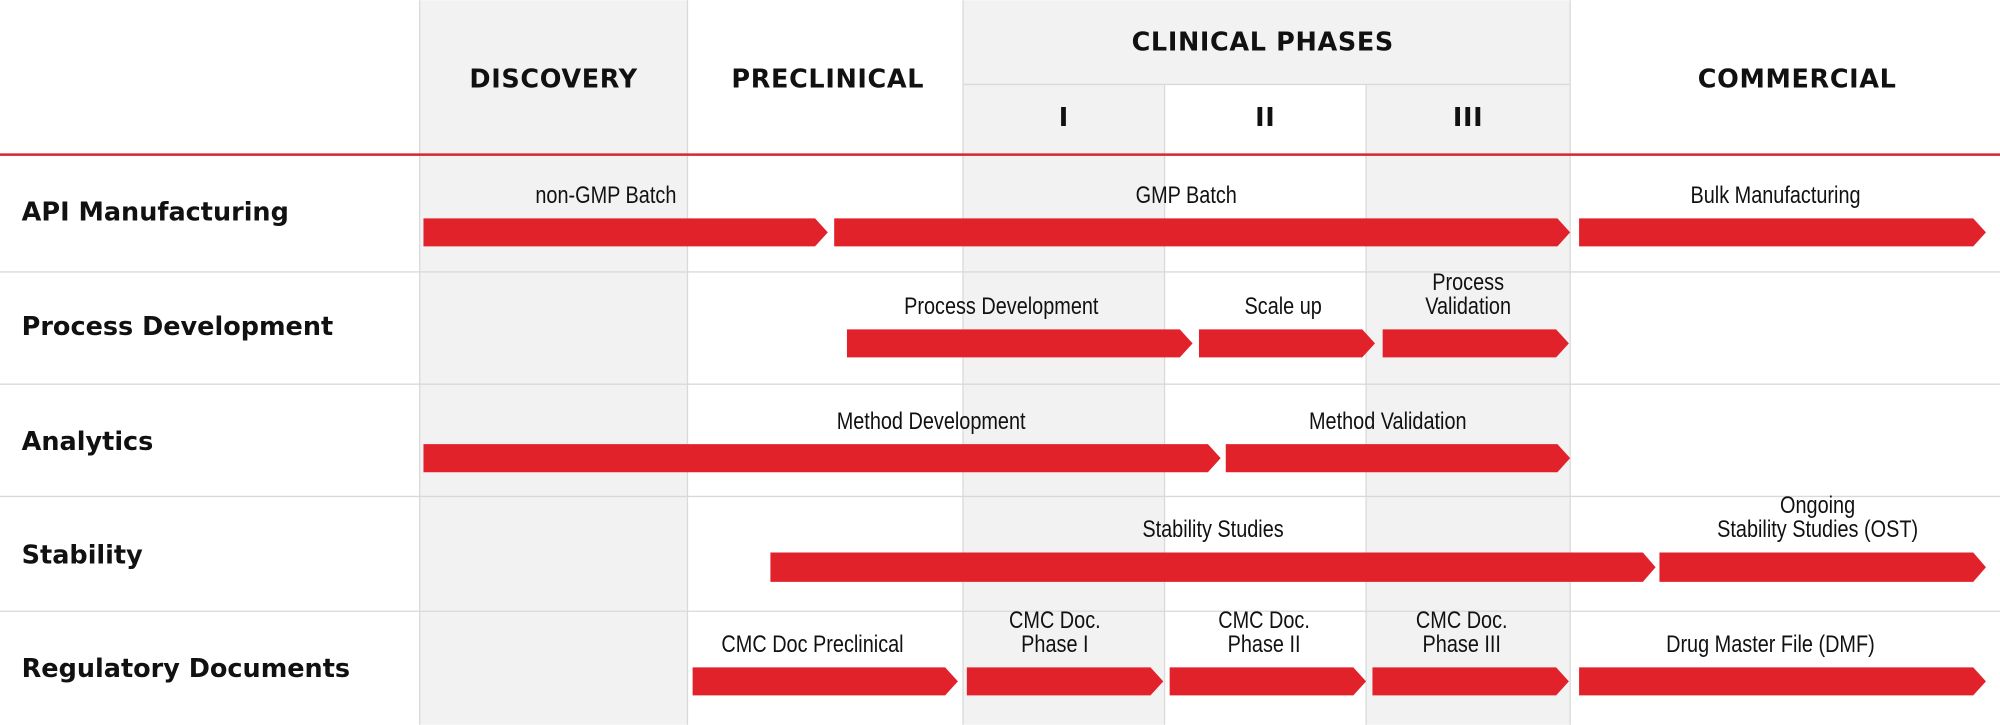 The height and width of the screenshot is (725, 2000). What do you see at coordinates (88, 442) in the screenshot?
I see `row-label: Analytics` at bounding box center [88, 442].